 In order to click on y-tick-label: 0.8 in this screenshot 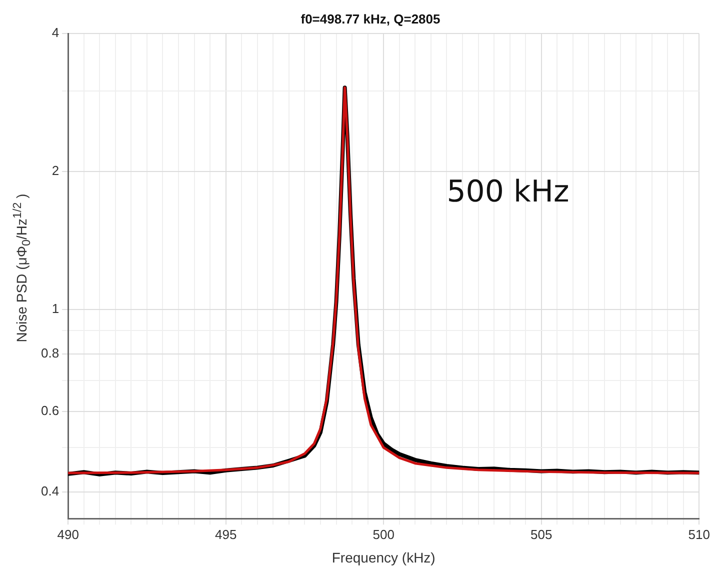, I will do `click(50, 353)`.